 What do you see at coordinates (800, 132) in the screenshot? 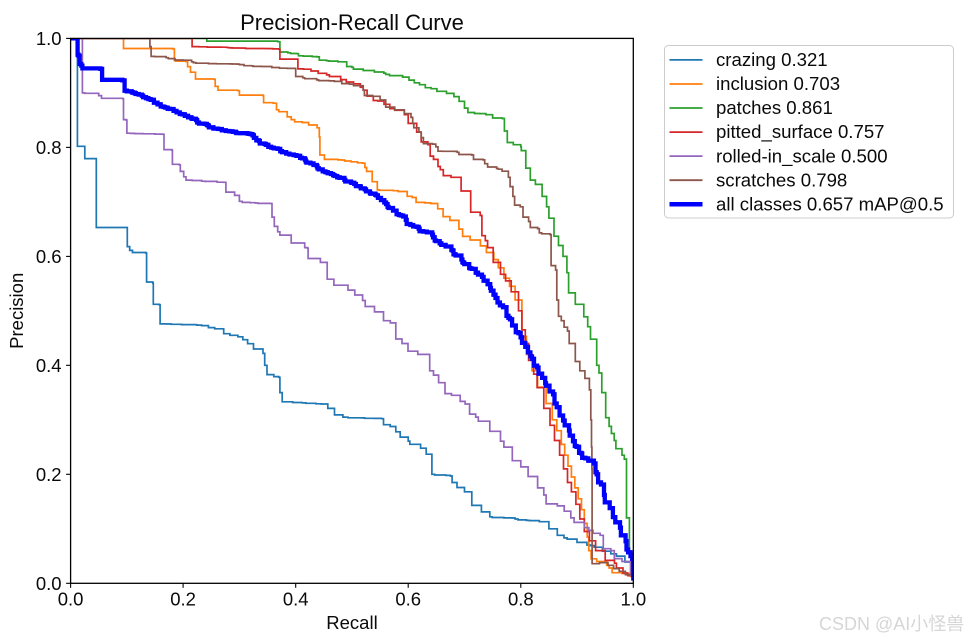
I see `svg-text: pitted_surface 0.757` at bounding box center [800, 132].